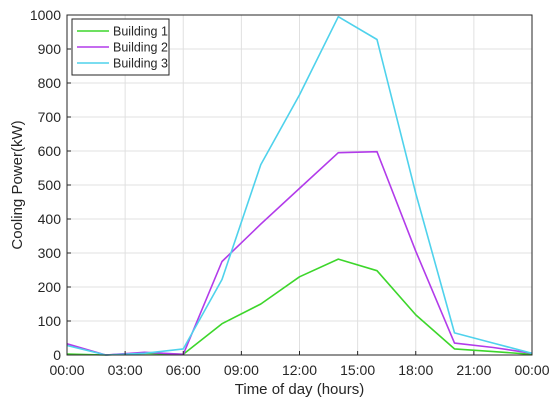  What do you see at coordinates (140, 48) in the screenshot?
I see `legend-label: Building 2` at bounding box center [140, 48].